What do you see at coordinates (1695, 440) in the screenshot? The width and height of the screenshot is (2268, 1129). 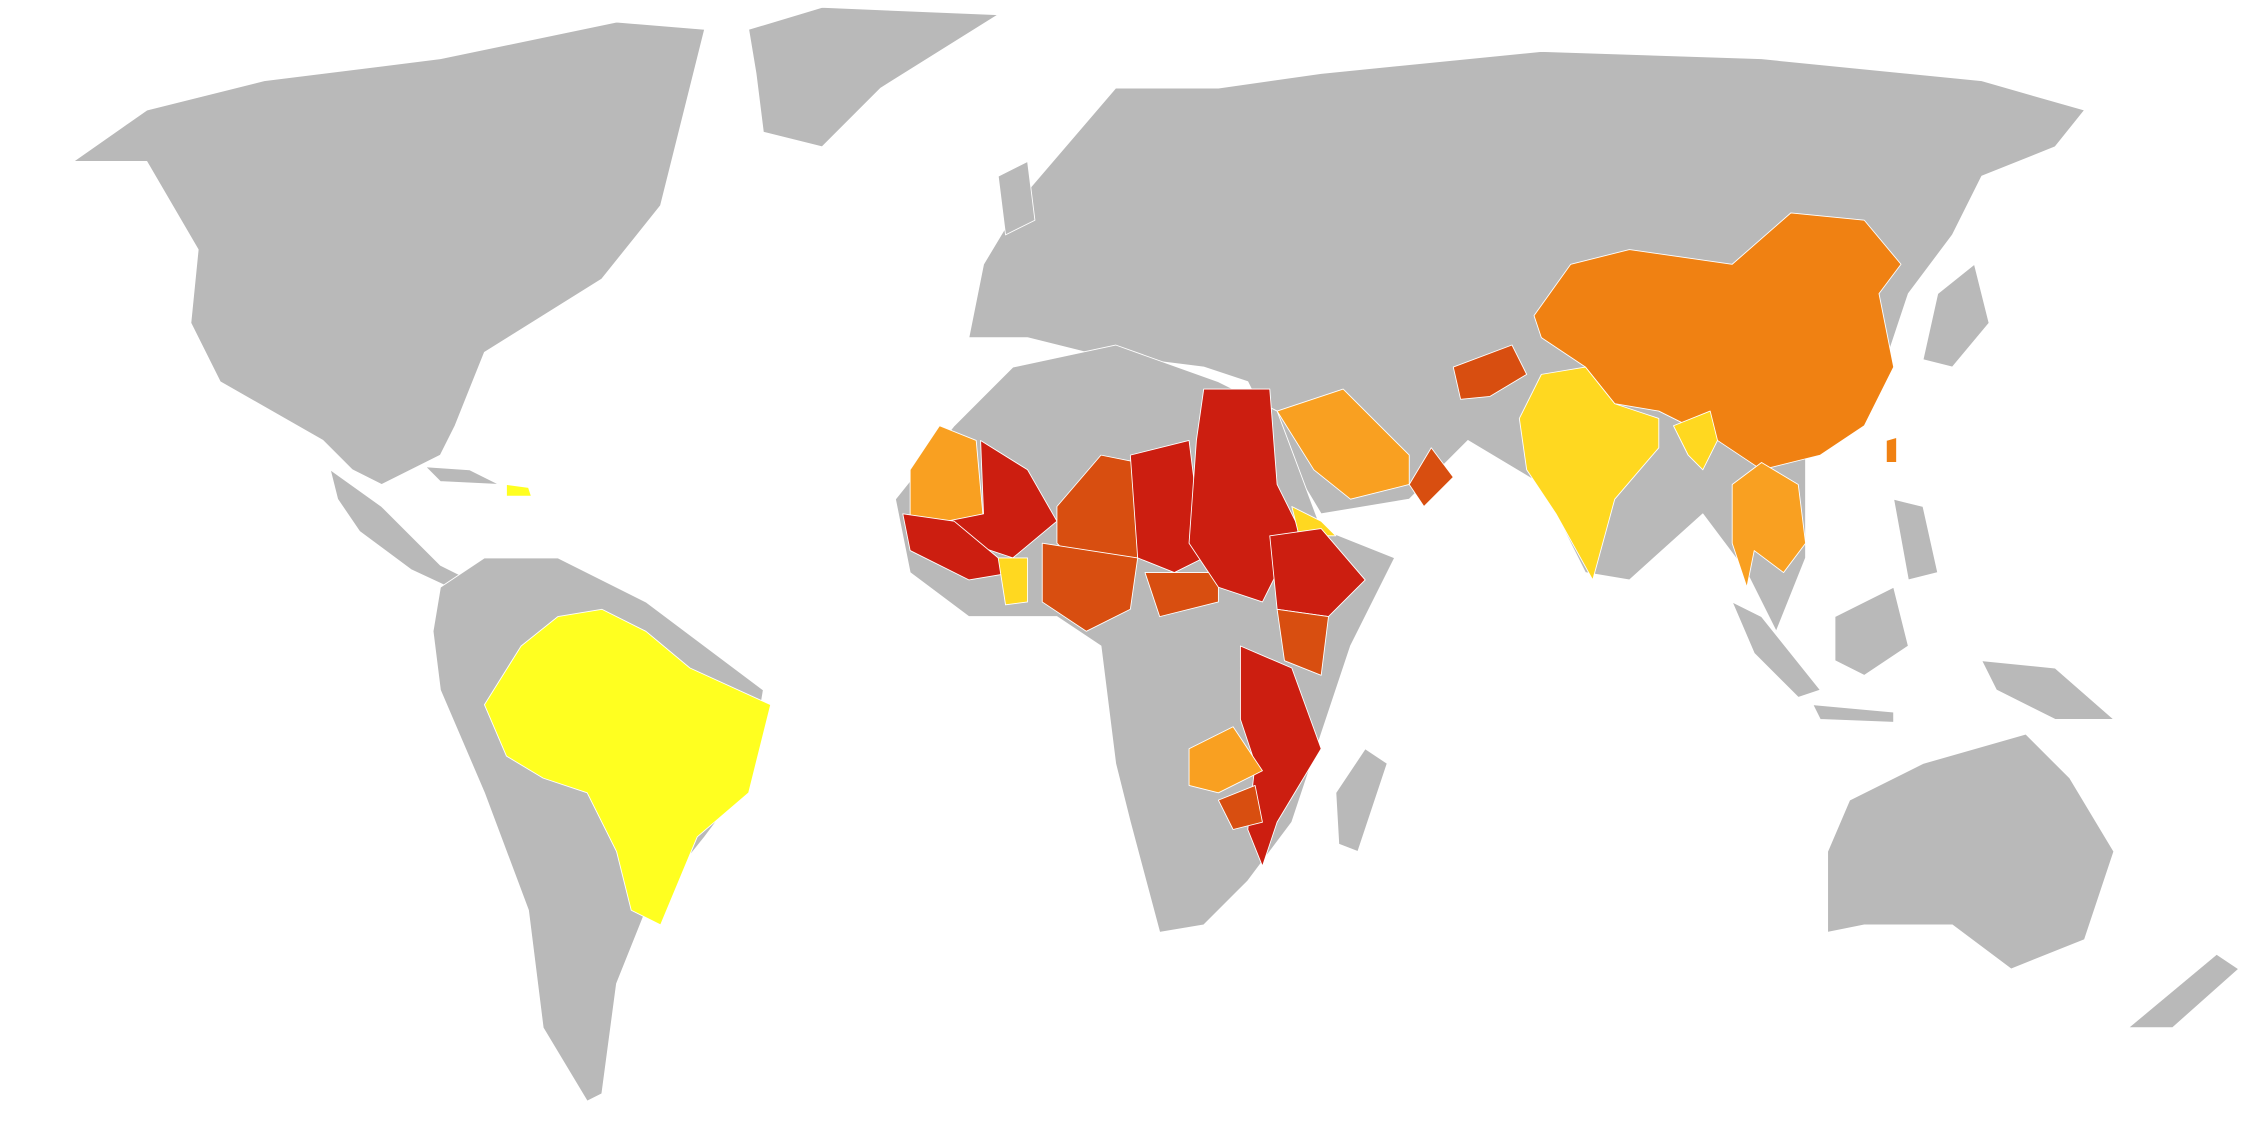 I see `myanmar` at bounding box center [1695, 440].